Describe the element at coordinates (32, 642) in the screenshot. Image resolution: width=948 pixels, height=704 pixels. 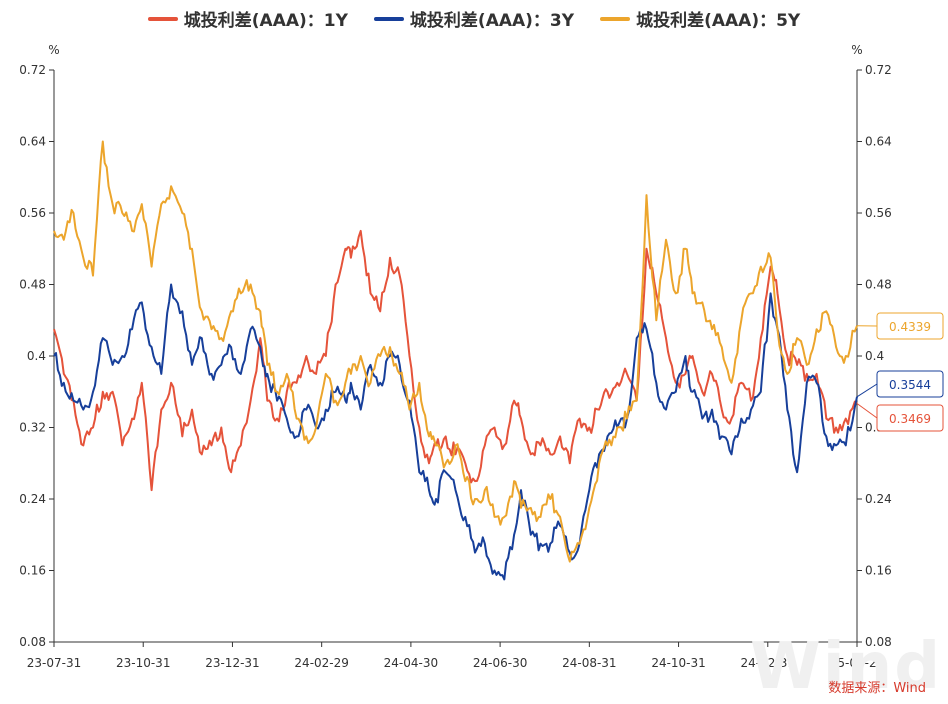
I see `y-tick-label-left: 0.08` at that location.